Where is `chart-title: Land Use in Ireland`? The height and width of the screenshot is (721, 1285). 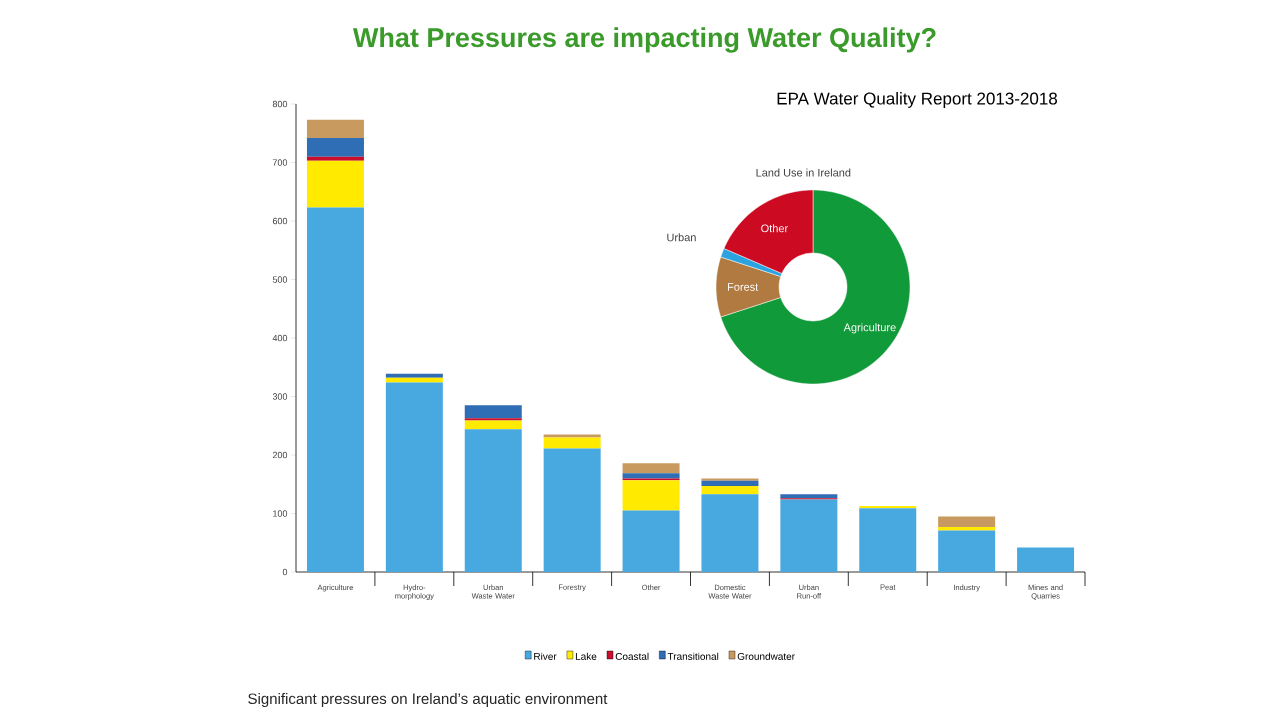
chart-title: Land Use in Ireland is located at coordinates (803, 172).